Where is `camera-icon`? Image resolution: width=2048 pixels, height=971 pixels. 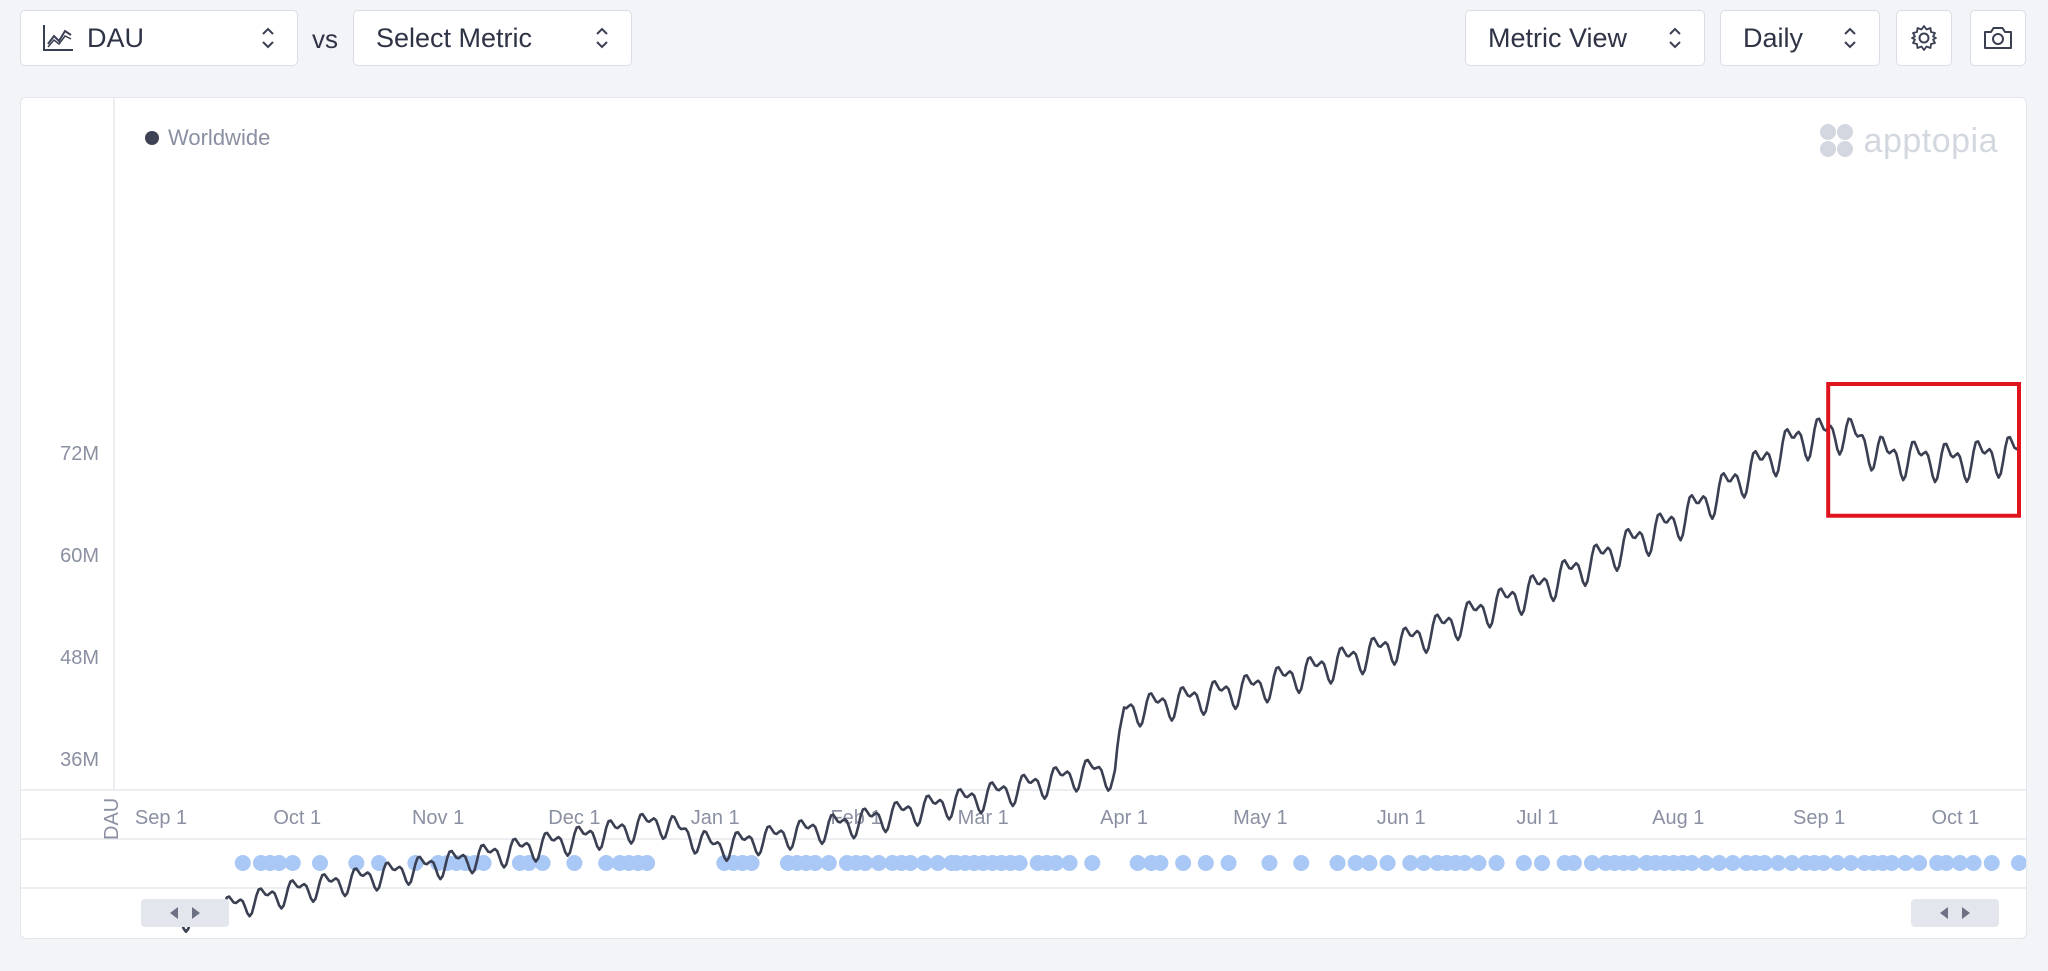
camera-icon is located at coordinates (1998, 38).